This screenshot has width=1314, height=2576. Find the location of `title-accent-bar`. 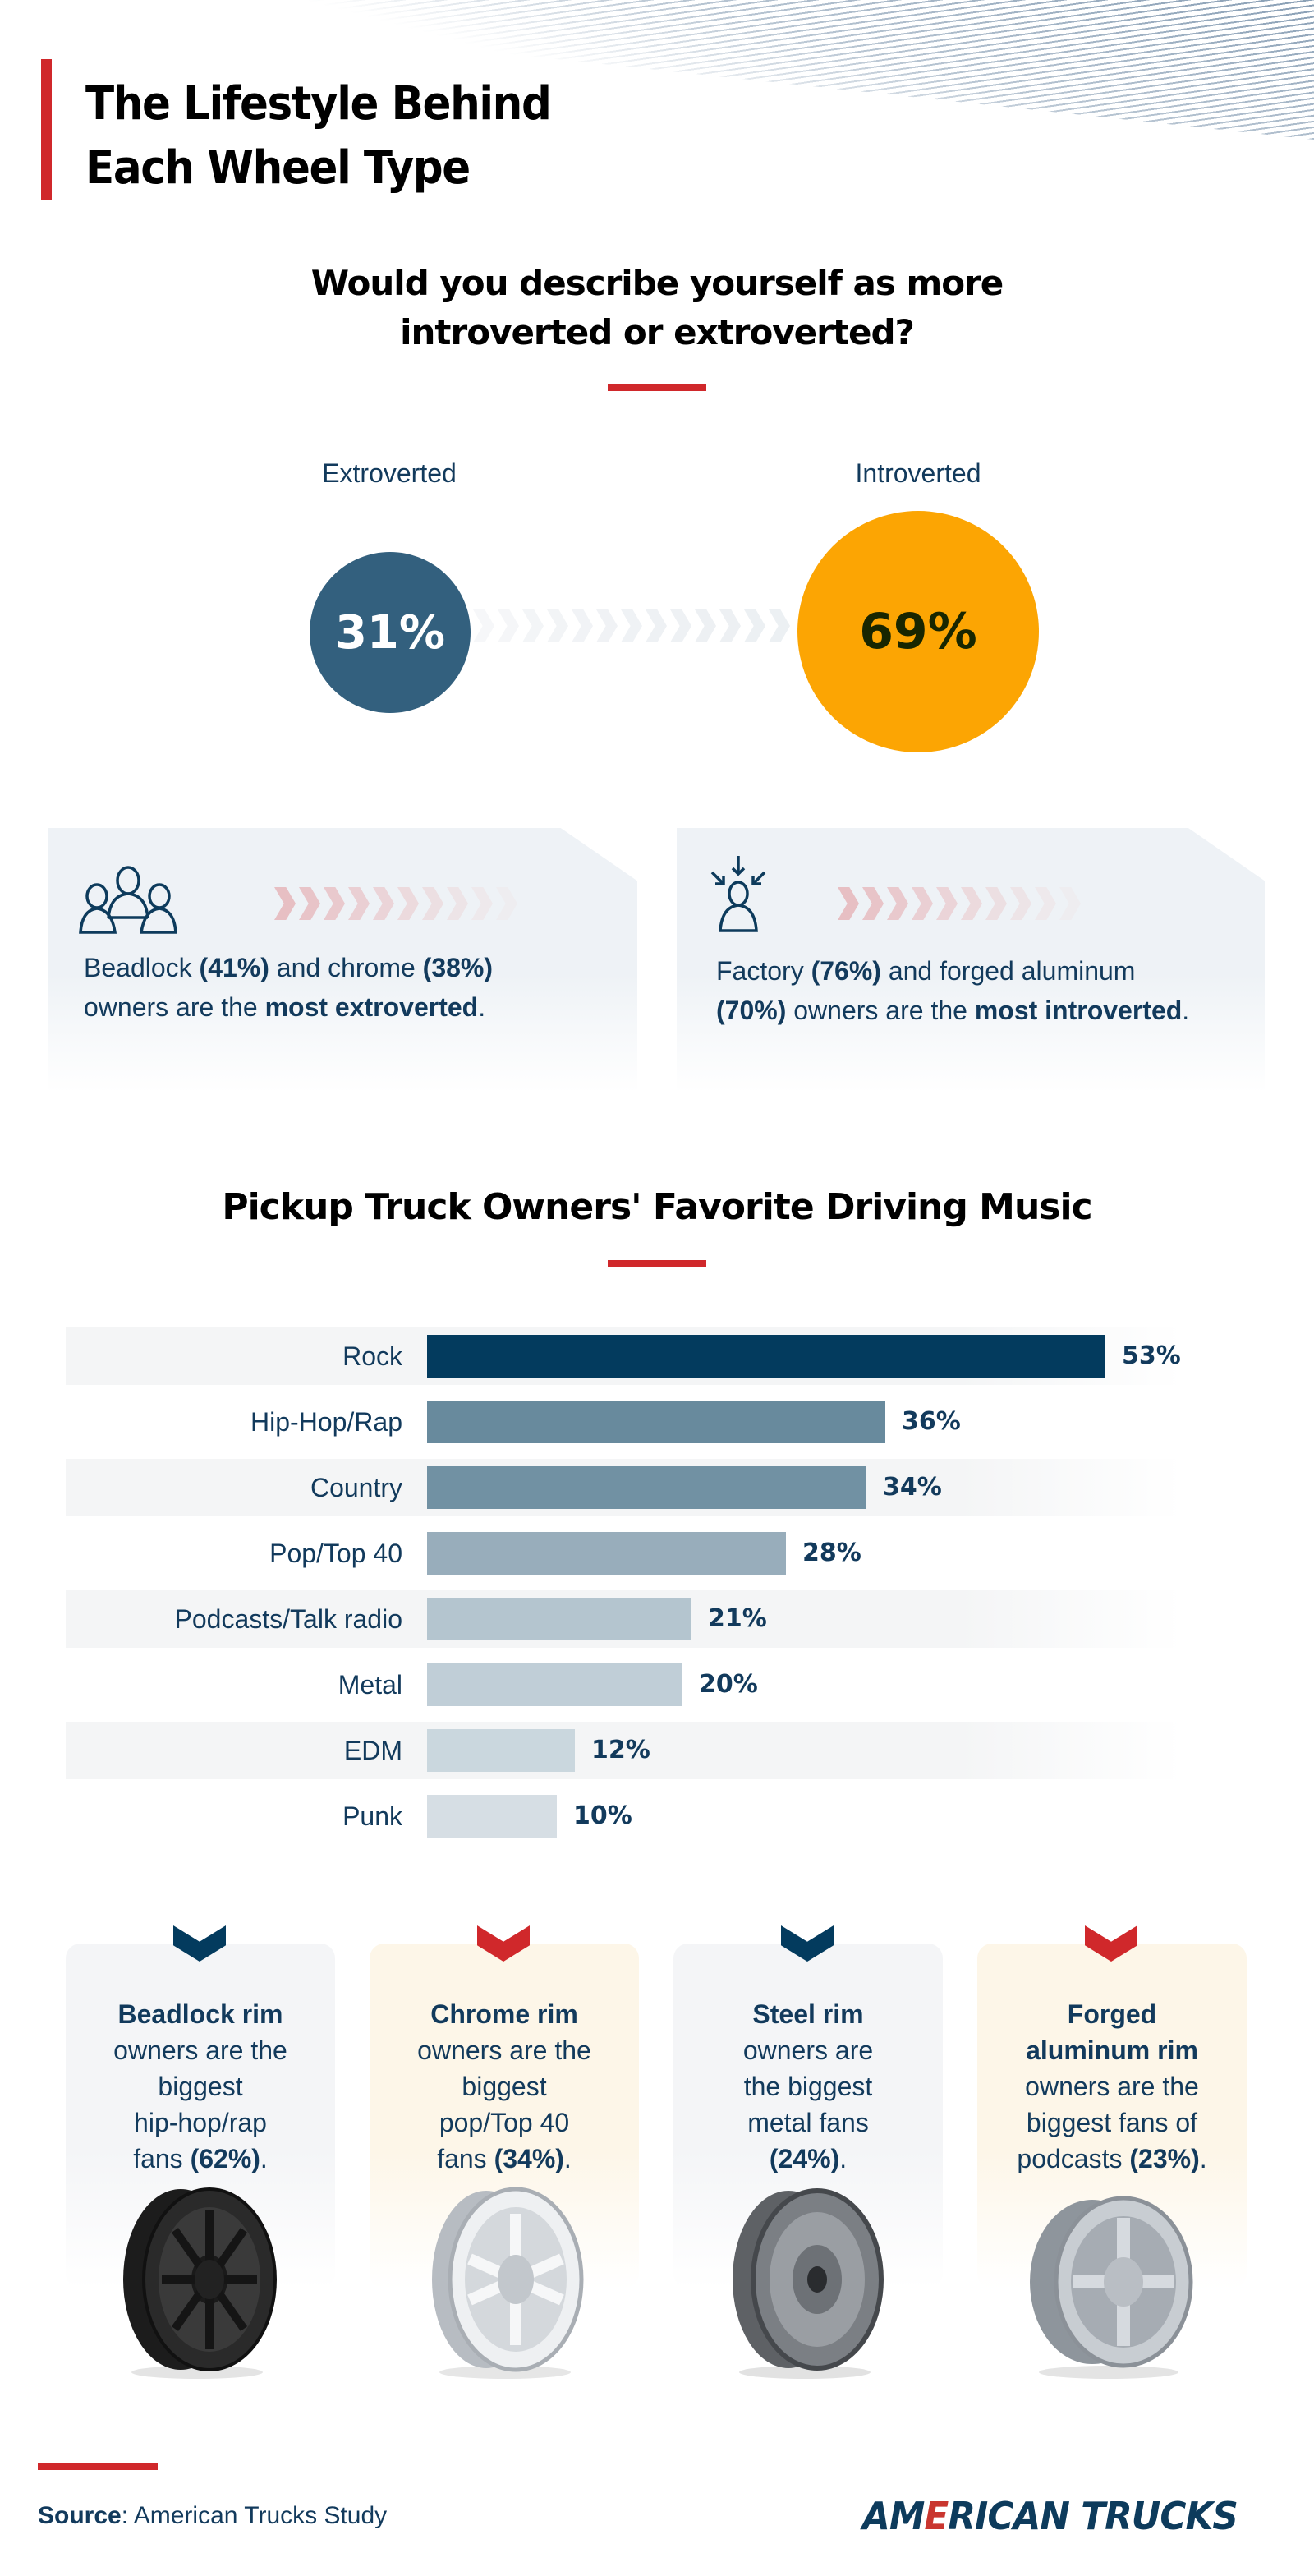

title-accent-bar is located at coordinates (46, 129).